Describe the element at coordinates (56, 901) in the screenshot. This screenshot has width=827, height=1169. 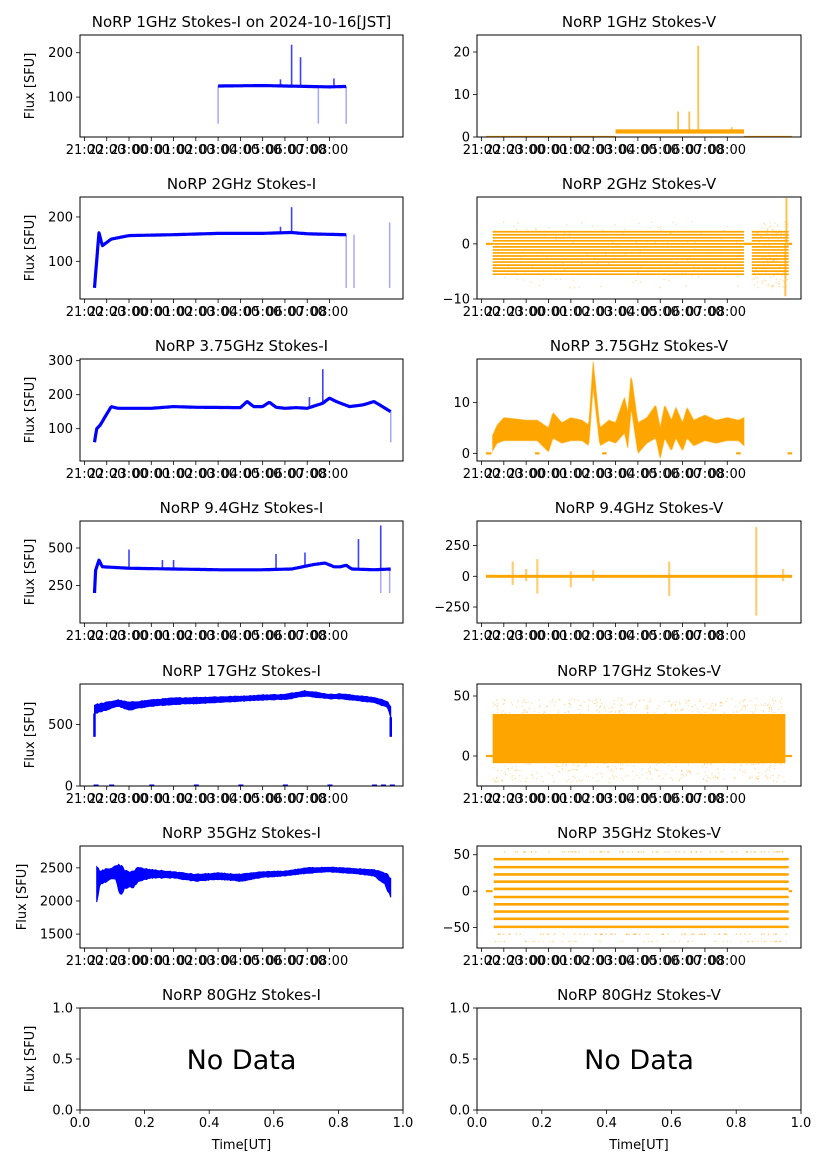
I see `y-tick-label: 2000` at that location.